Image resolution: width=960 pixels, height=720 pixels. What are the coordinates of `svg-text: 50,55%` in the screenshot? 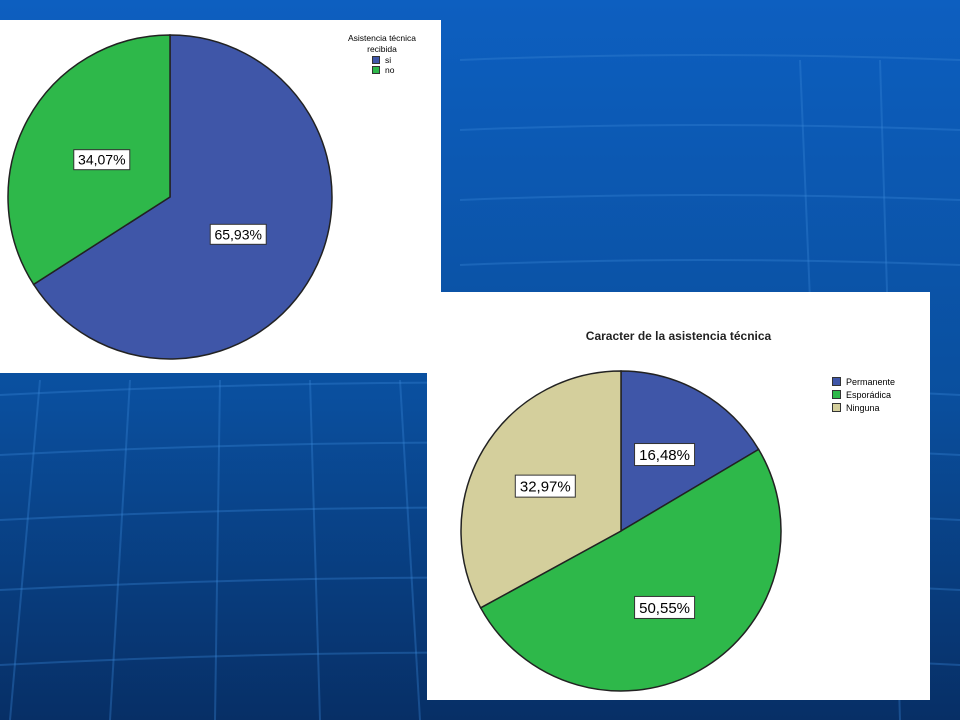 It's located at (664, 608).